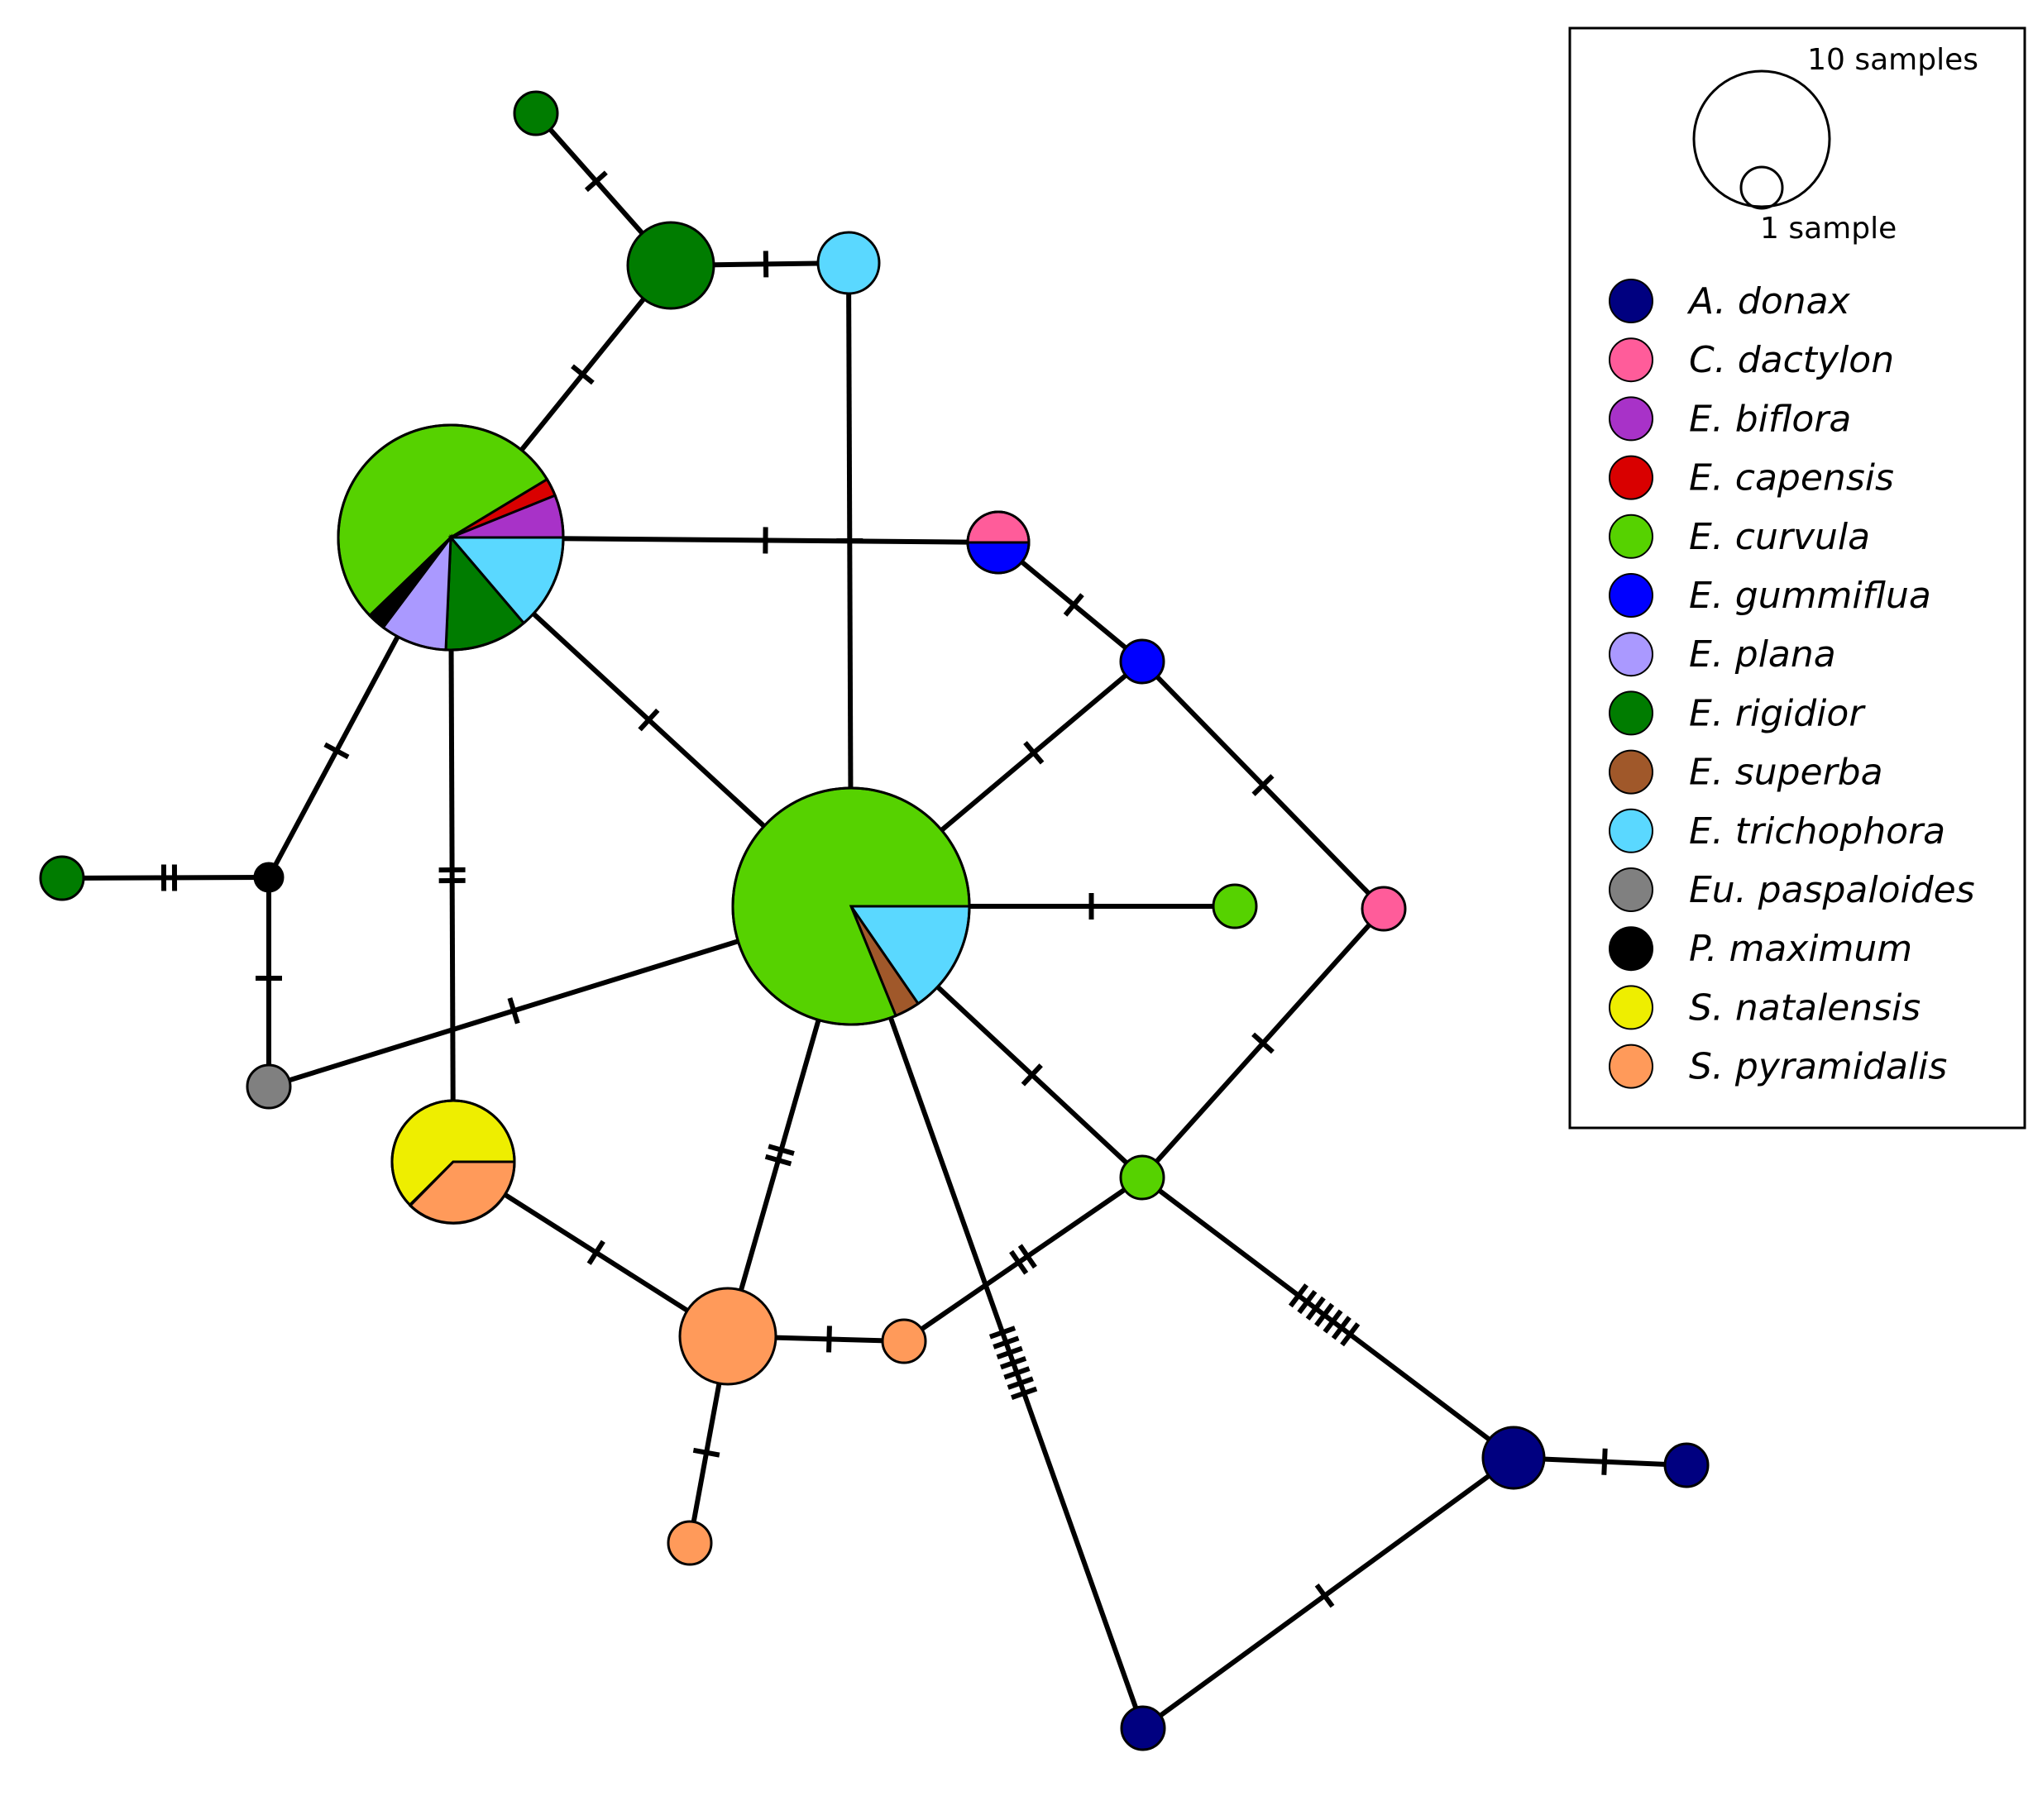 The height and width of the screenshot is (1820, 2033). Describe the element at coordinates (1723, 654) in the screenshot. I see `legend-item: E. plana` at that location.